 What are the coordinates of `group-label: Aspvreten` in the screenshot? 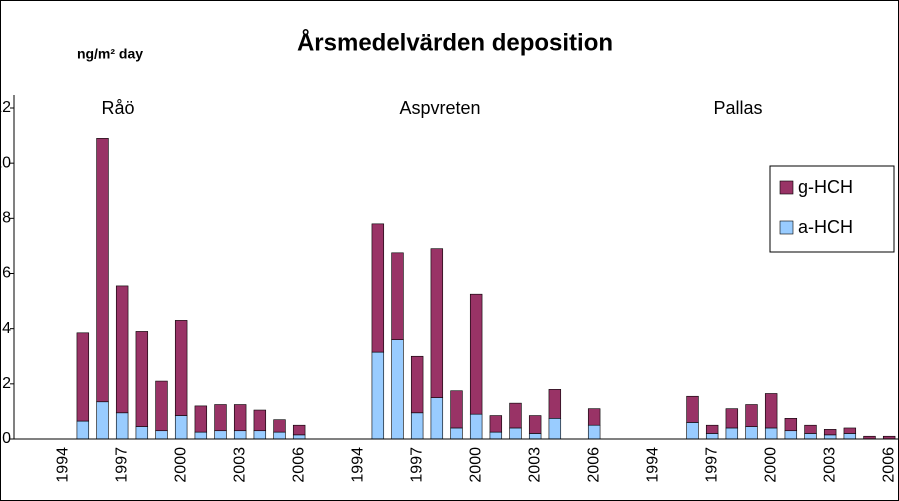 It's located at (439, 108).